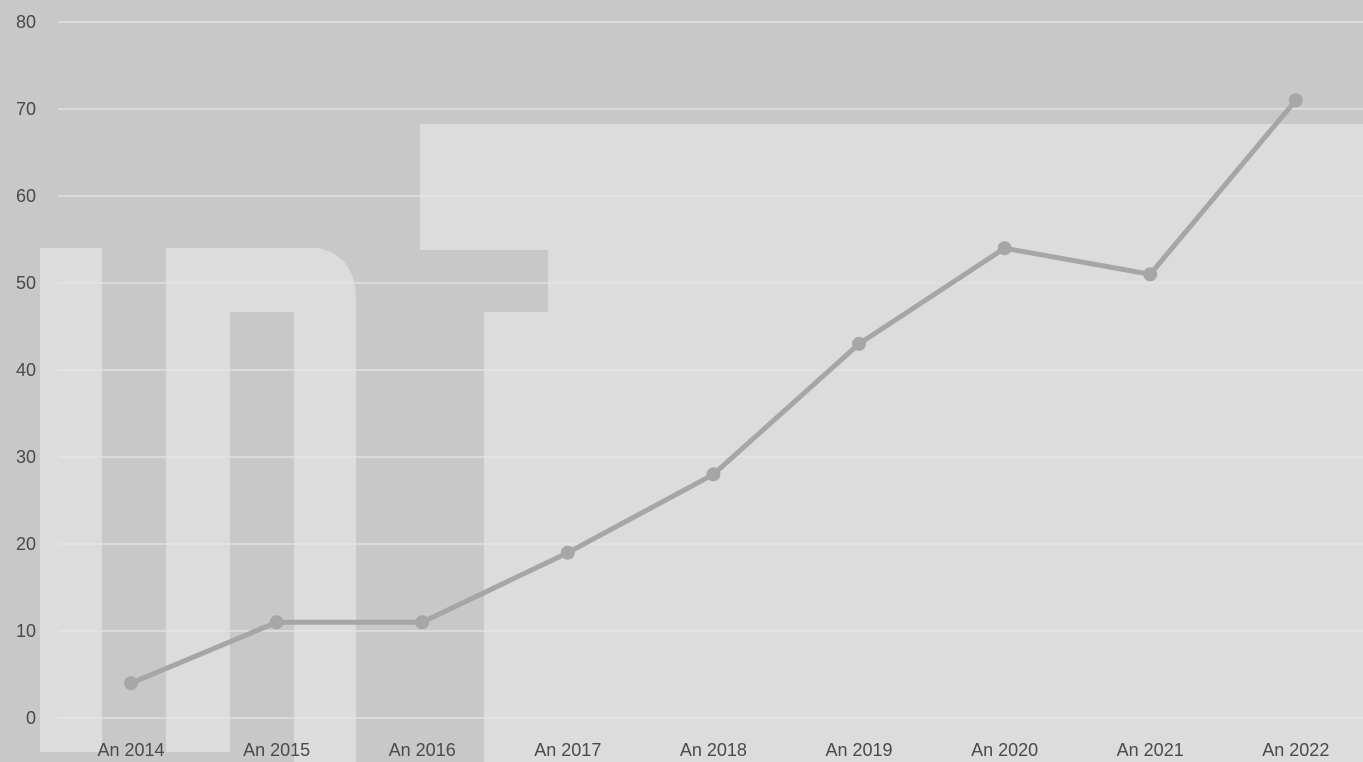 The width and height of the screenshot is (1363, 762). Describe the element at coordinates (276, 750) in the screenshot. I see `x-tick-label: An 2015` at that location.